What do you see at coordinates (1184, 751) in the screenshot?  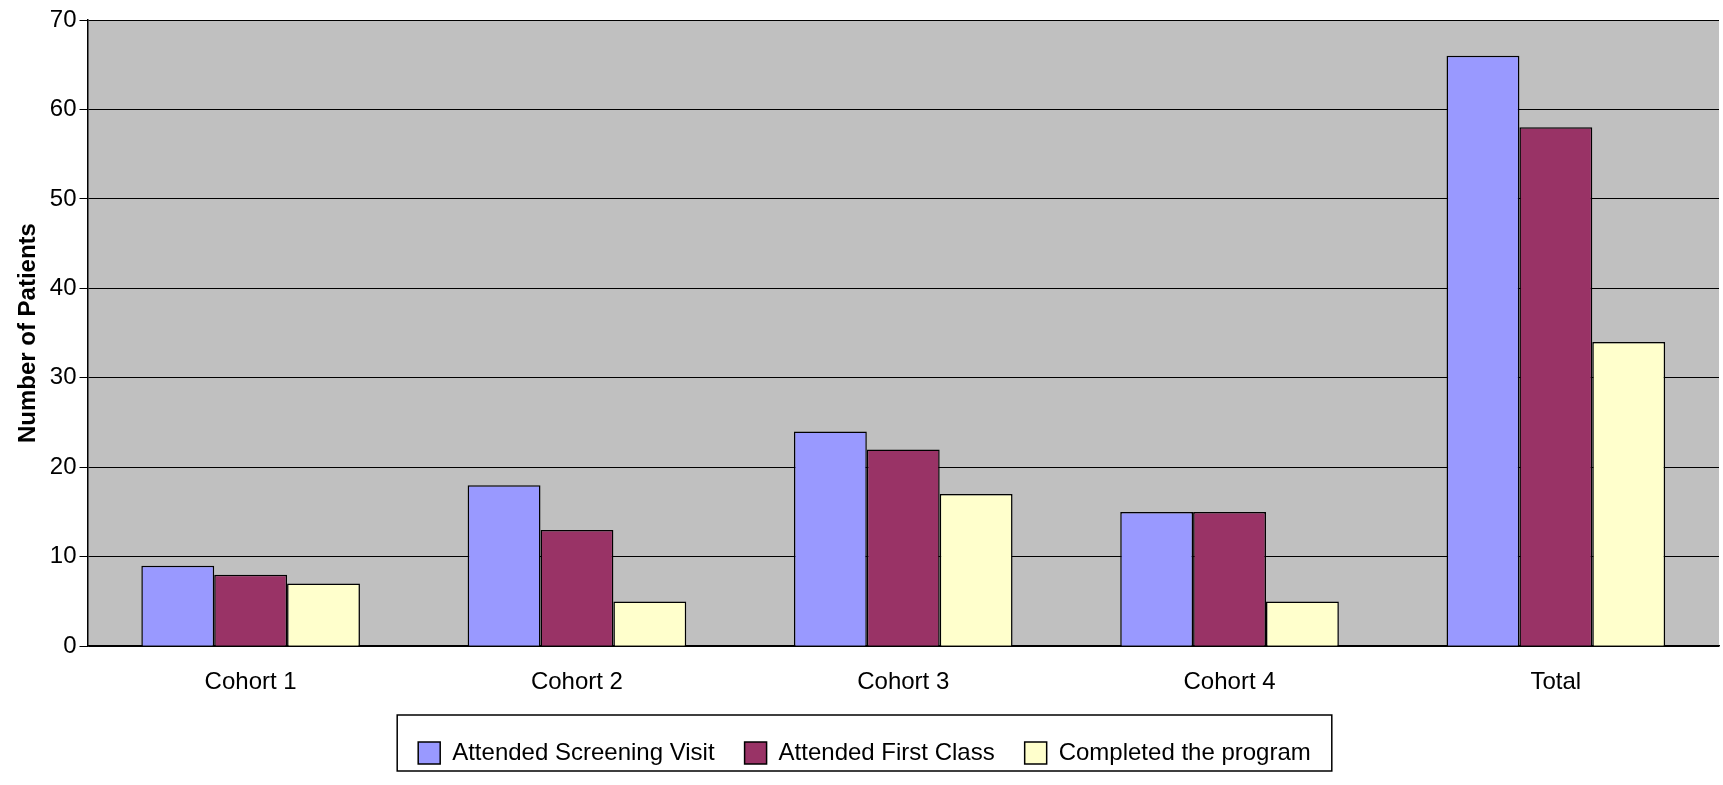 I see `legend-label: Completed the program` at bounding box center [1184, 751].